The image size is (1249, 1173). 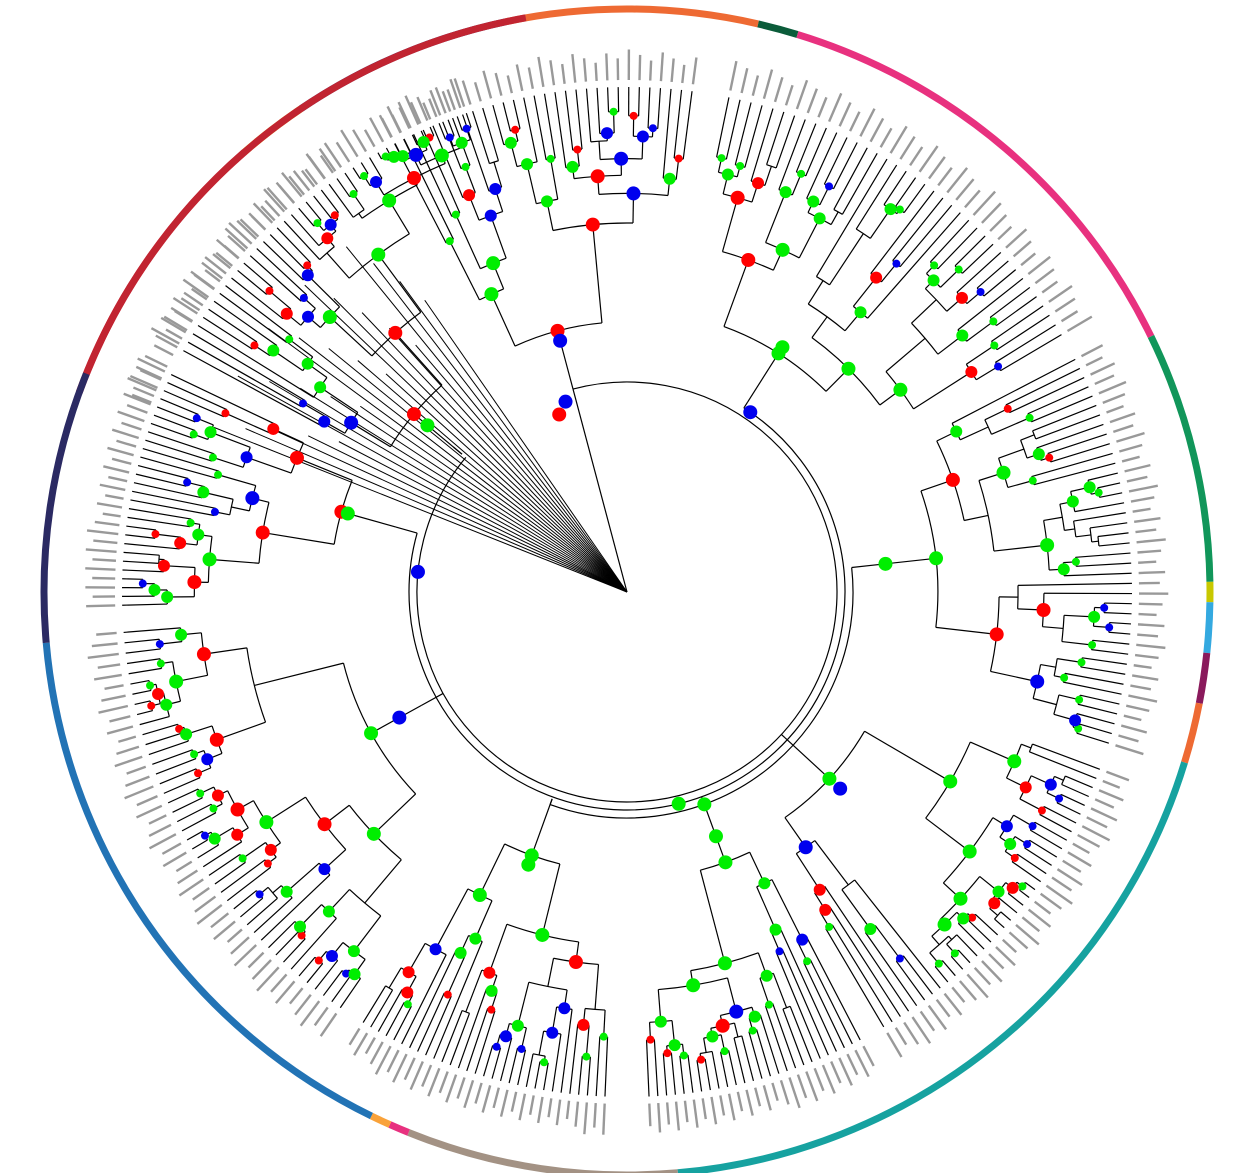 What do you see at coordinates (975, 184) in the screenshot?
I see `clade-ring-segment` at bounding box center [975, 184].